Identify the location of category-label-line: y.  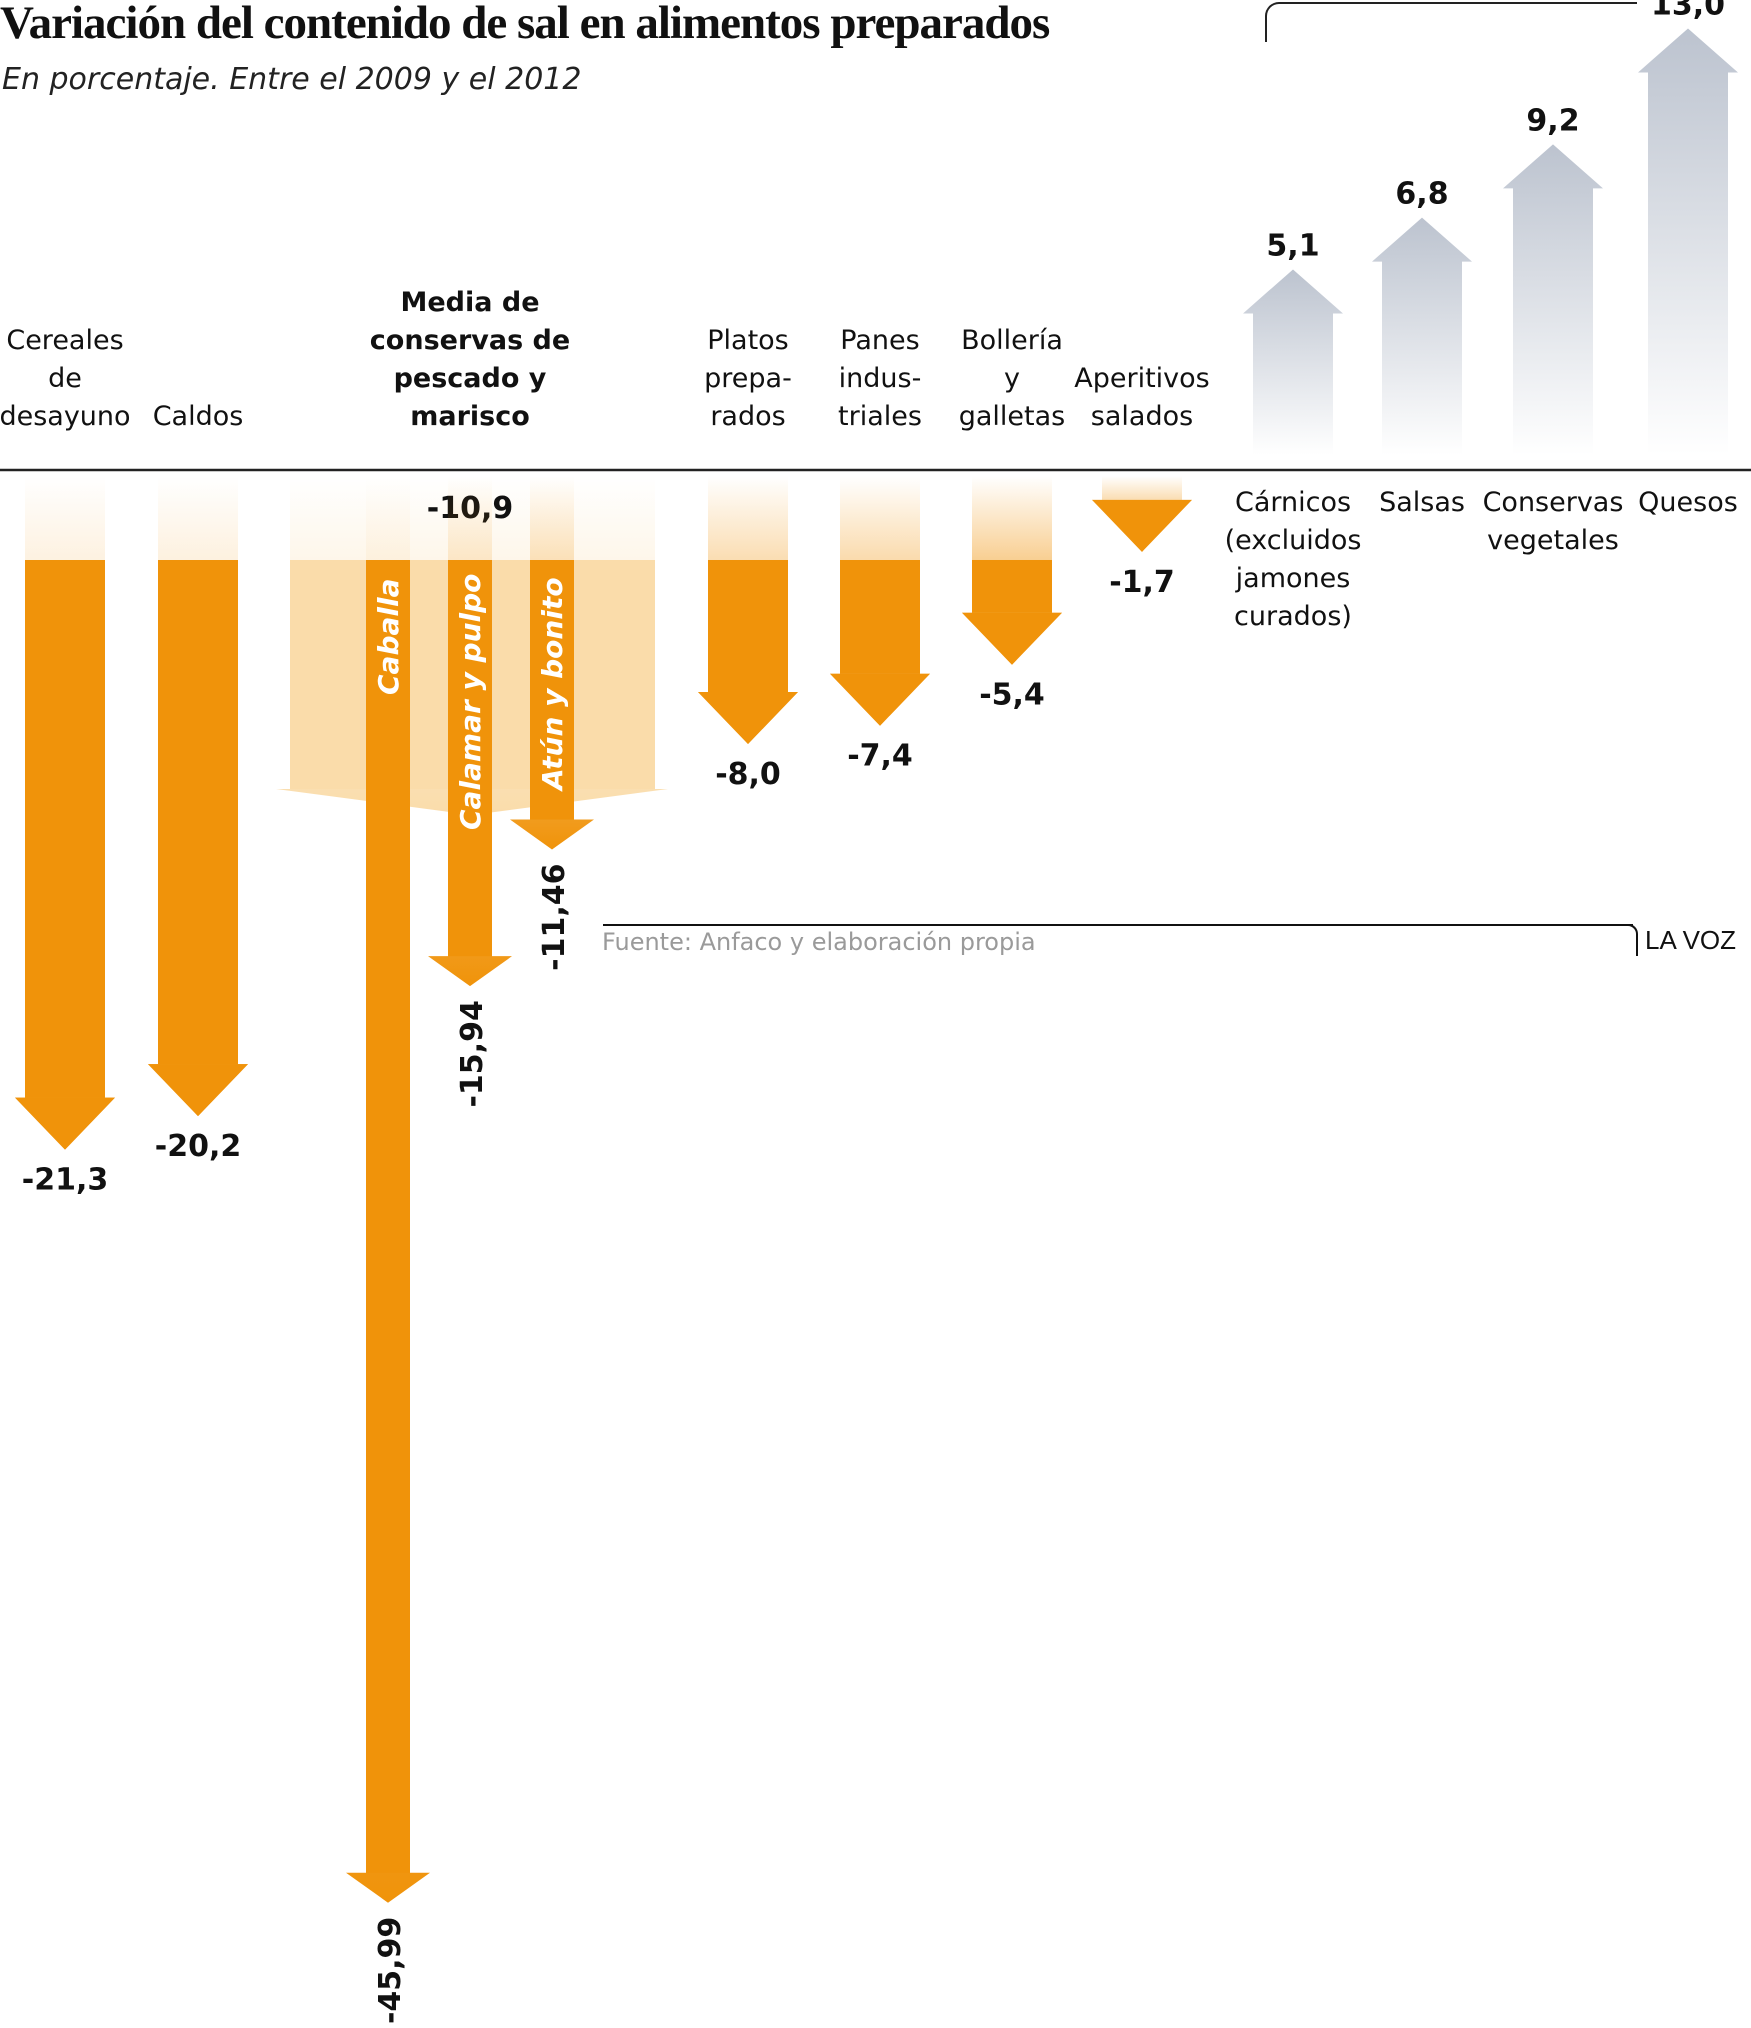
(1012, 378).